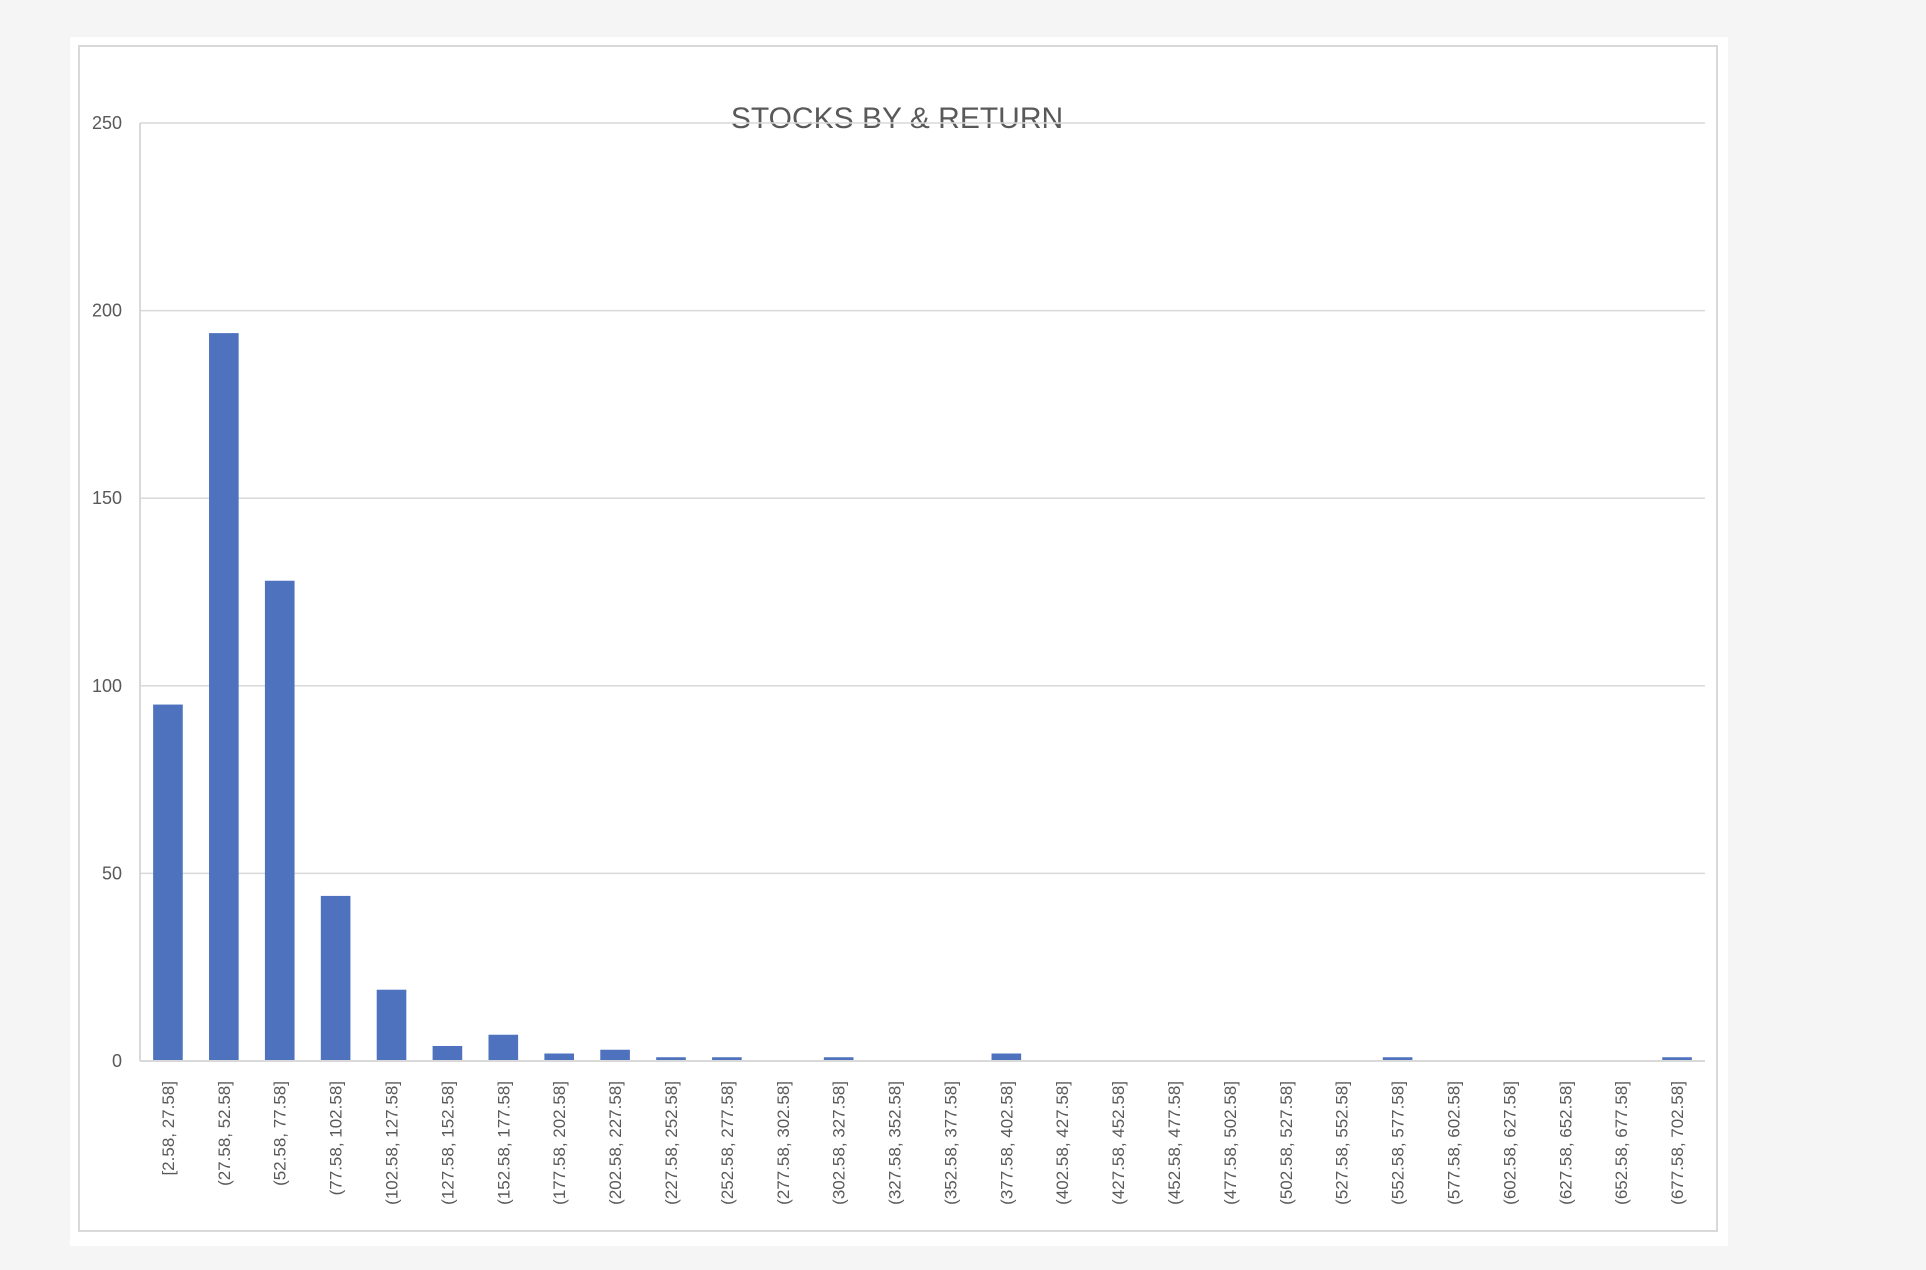  I want to click on x-tick-label: (677.58, 702.58], so click(1677, 1143).